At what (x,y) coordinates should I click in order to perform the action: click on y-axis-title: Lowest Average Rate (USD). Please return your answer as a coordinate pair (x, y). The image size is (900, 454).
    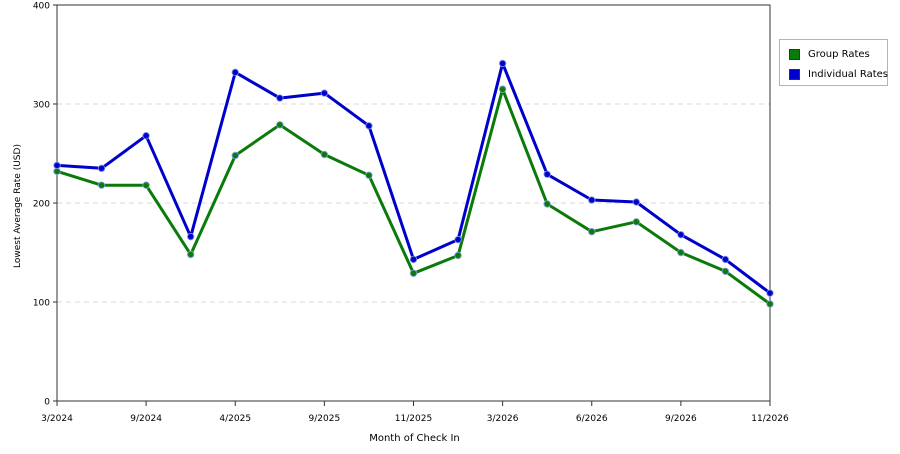
    Looking at the image, I should click on (18, 206).